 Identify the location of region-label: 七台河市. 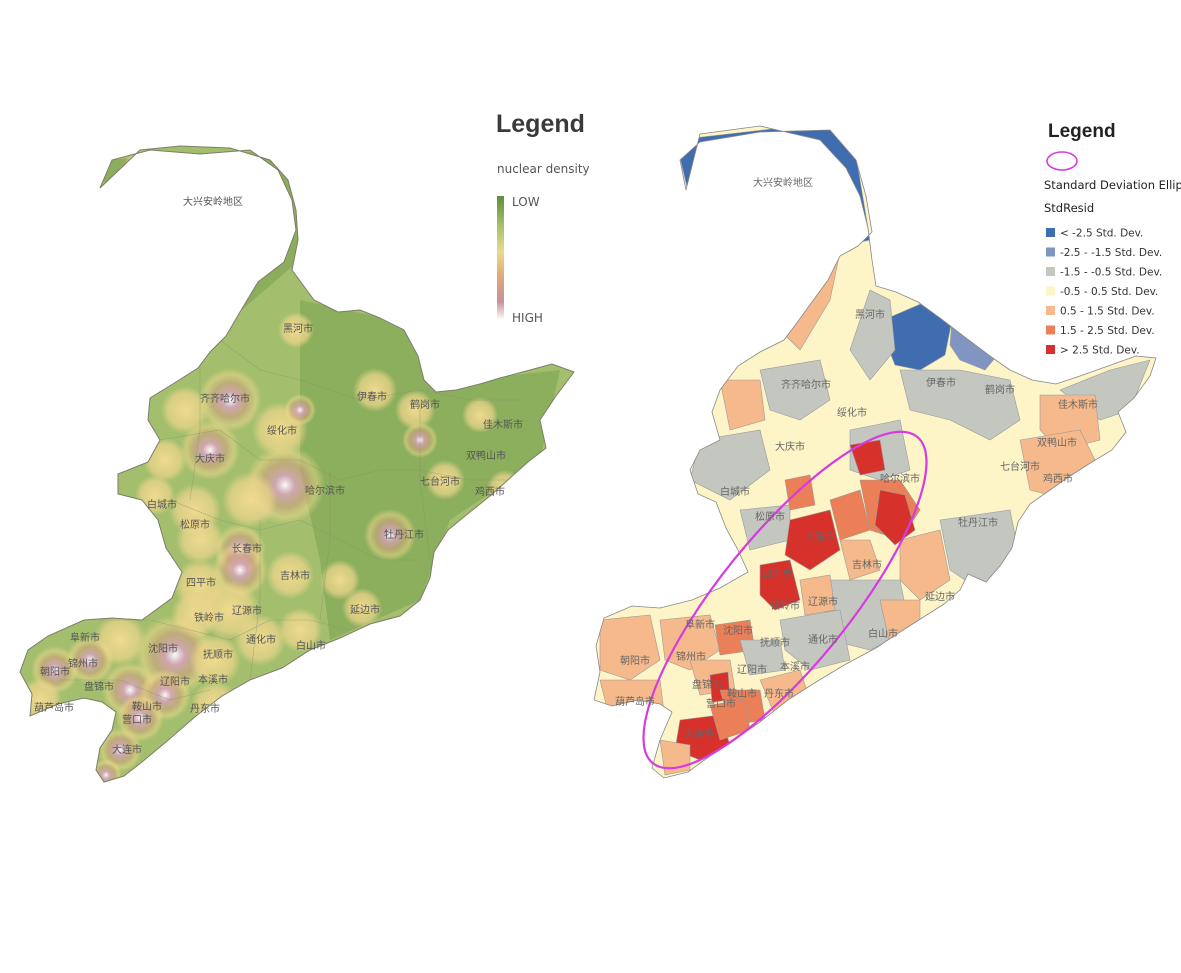
(1020, 466).